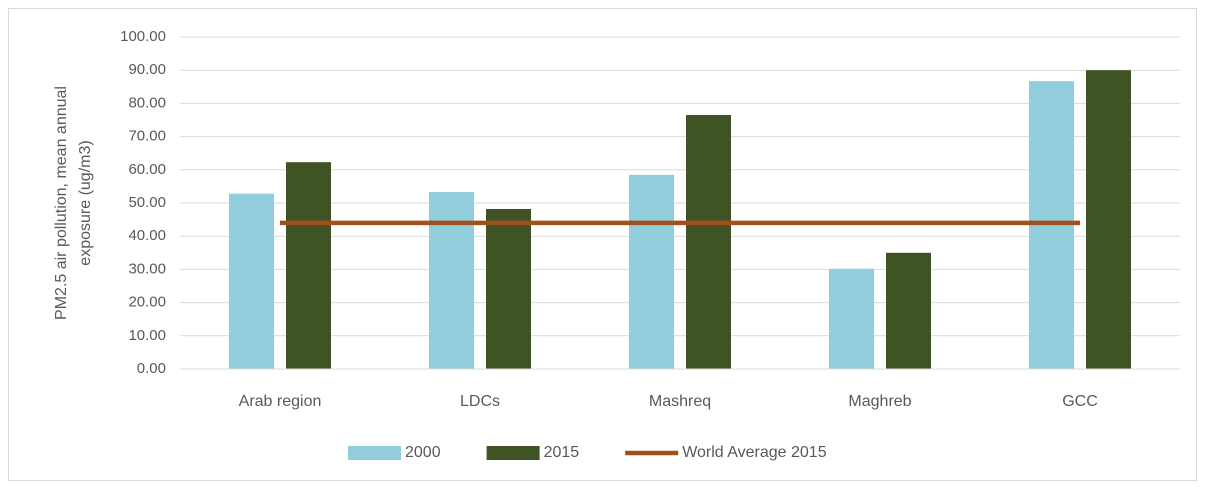  I want to click on legend-label: World Average 2015, so click(754, 452).